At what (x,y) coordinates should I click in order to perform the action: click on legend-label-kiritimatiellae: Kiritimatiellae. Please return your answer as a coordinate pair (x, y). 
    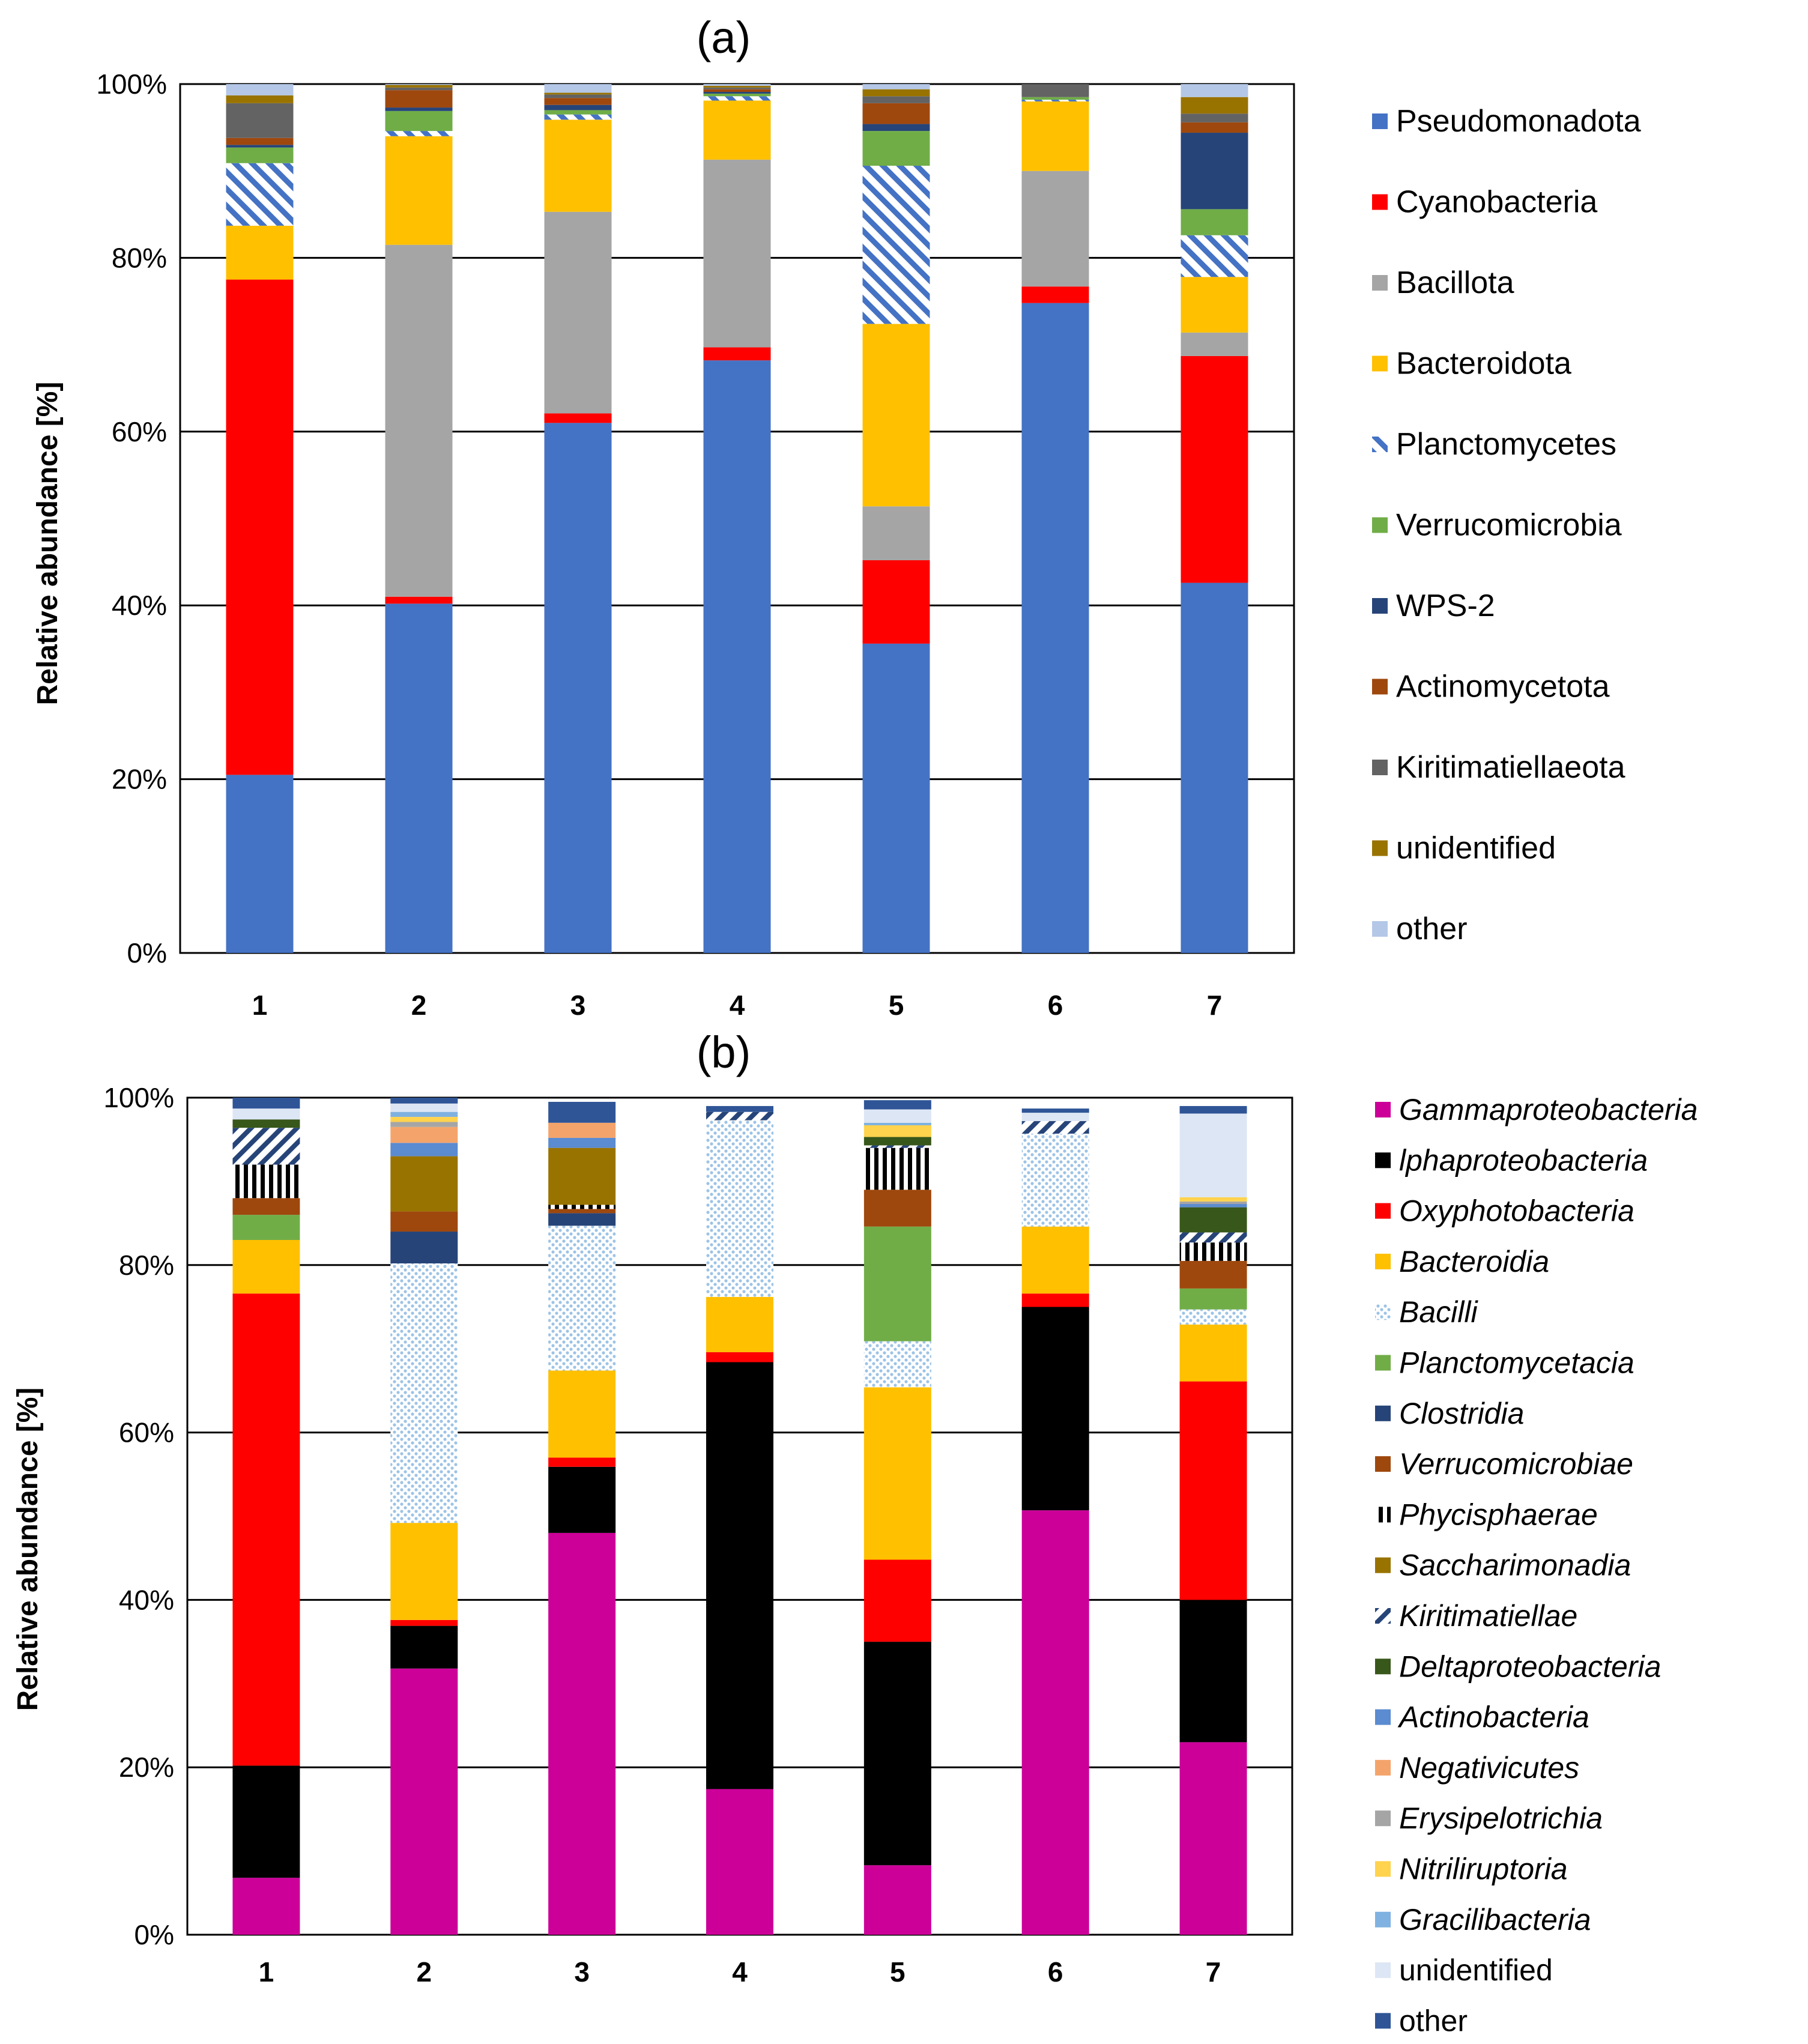
    Looking at the image, I should click on (1488, 1616).